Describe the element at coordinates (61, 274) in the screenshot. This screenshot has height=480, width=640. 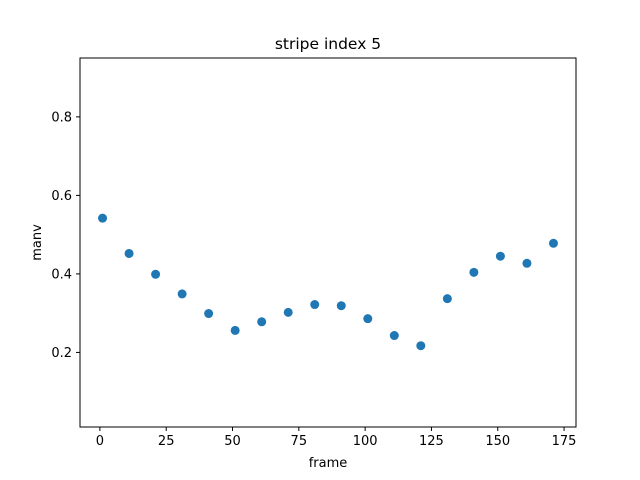
I see `y-tick-label: 0.4` at that location.